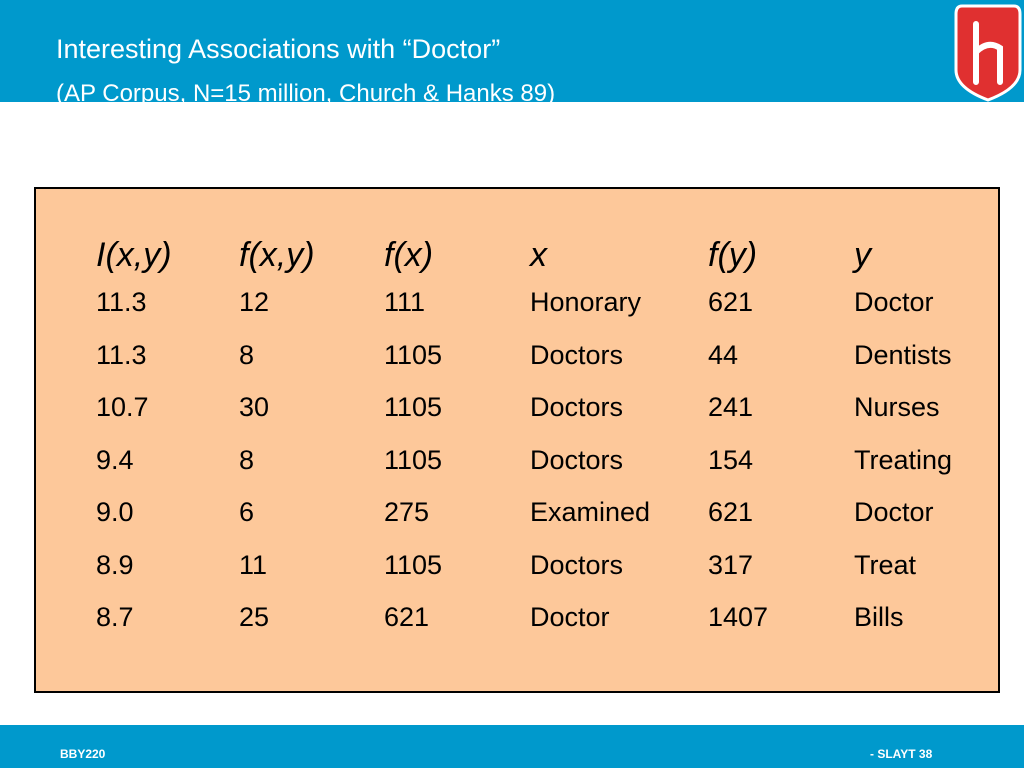  I want to click on table-cell: 12, so click(254, 302).